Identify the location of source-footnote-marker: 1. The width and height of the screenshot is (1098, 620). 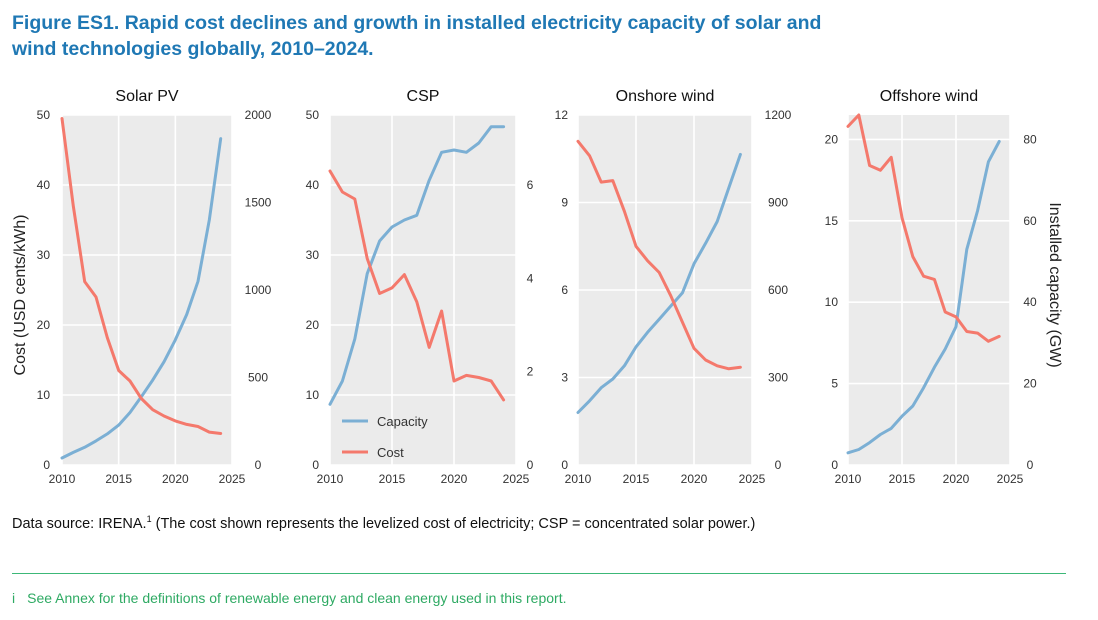
(149, 519).